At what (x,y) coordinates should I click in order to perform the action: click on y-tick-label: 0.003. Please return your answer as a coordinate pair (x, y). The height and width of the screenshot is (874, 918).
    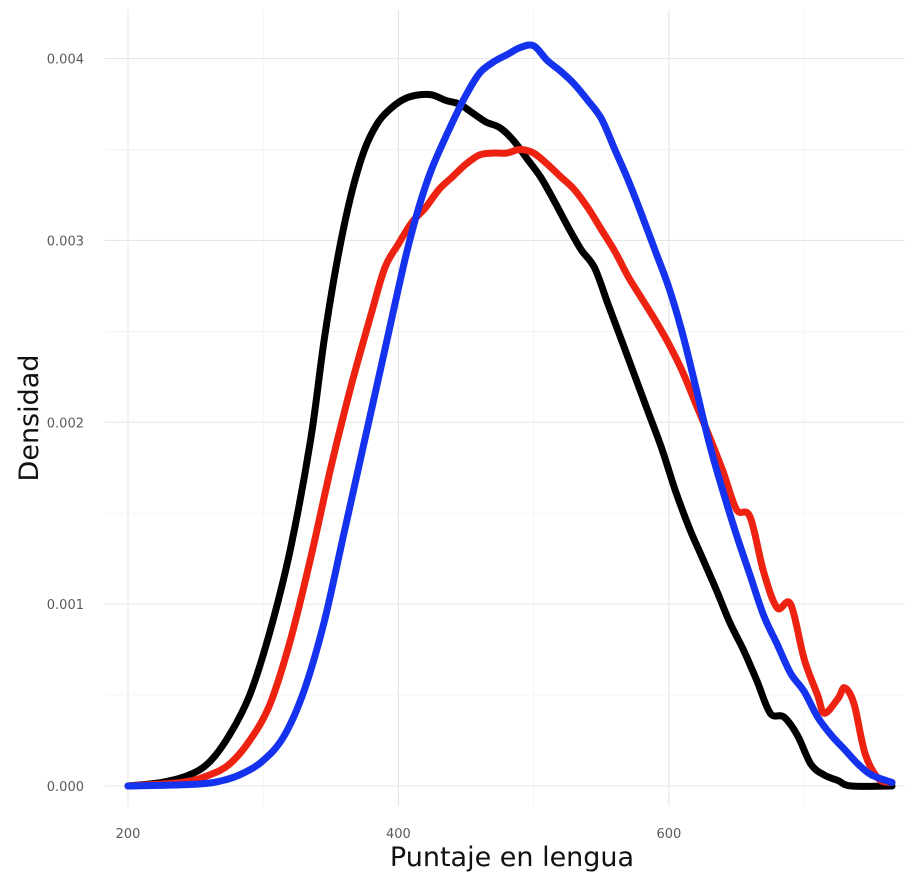
    Looking at the image, I should click on (65, 241).